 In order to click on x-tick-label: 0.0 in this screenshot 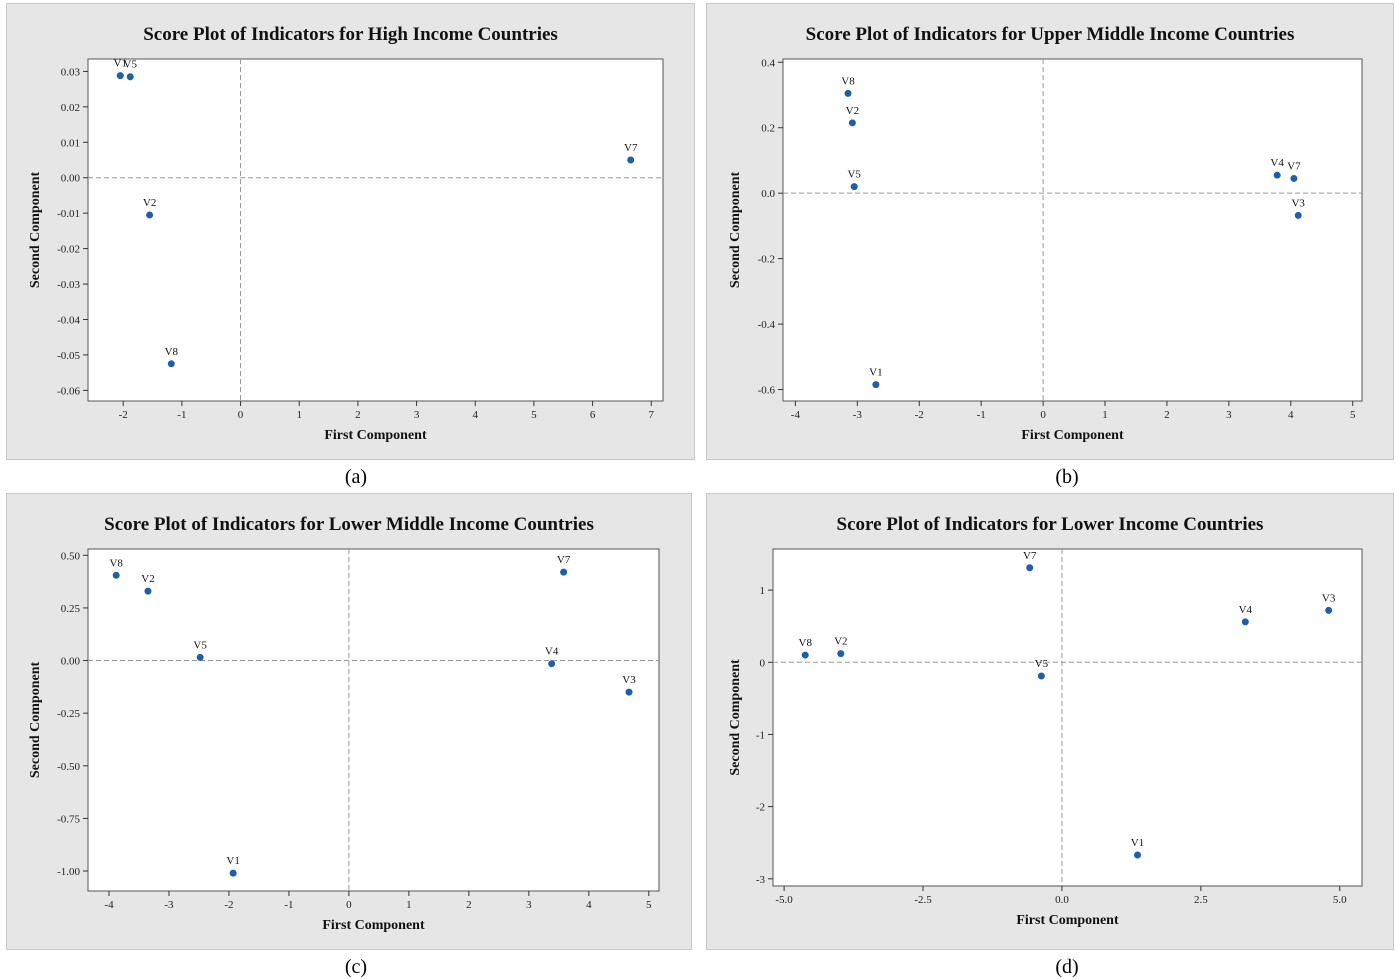, I will do `click(1062, 900)`.